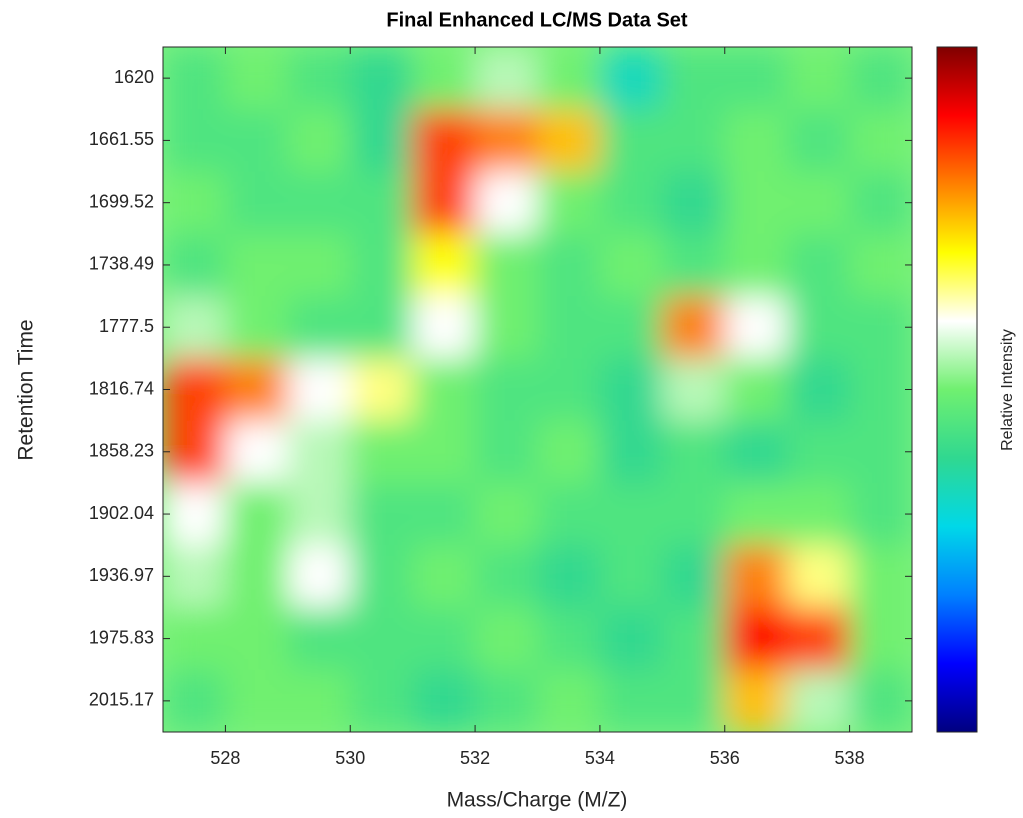  What do you see at coordinates (121, 513) in the screenshot?
I see `y-tick-label: 1902.04` at bounding box center [121, 513].